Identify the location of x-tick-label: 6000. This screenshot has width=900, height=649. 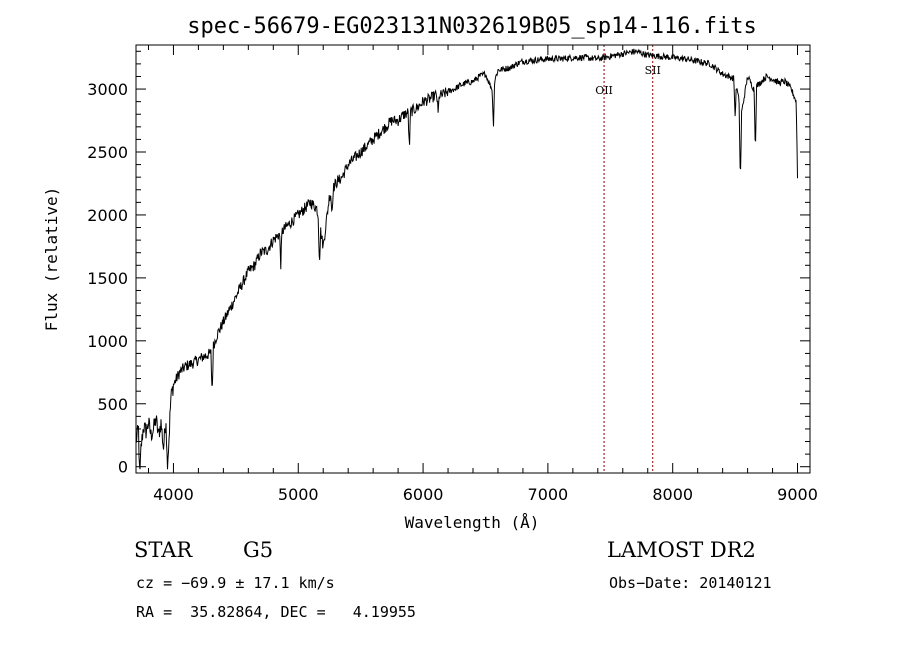
(423, 494).